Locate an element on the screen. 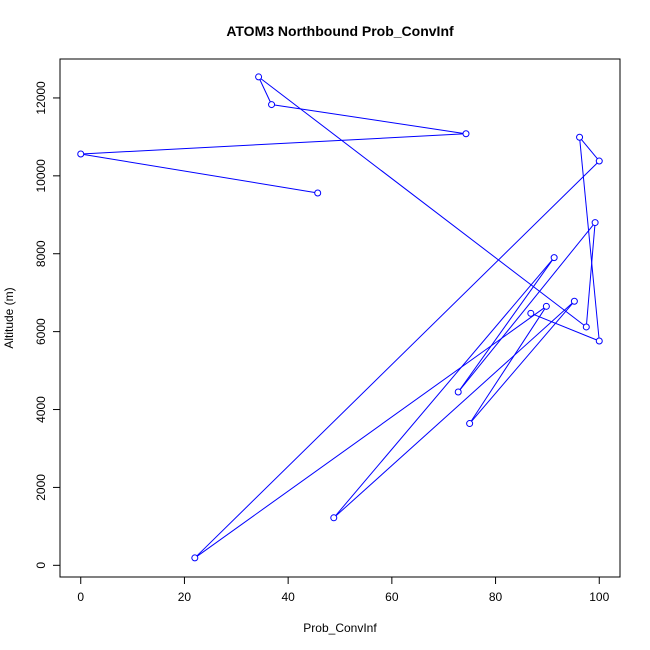 This screenshot has width=650, height=650. y-tick-label: 10000 is located at coordinates (41, 176).